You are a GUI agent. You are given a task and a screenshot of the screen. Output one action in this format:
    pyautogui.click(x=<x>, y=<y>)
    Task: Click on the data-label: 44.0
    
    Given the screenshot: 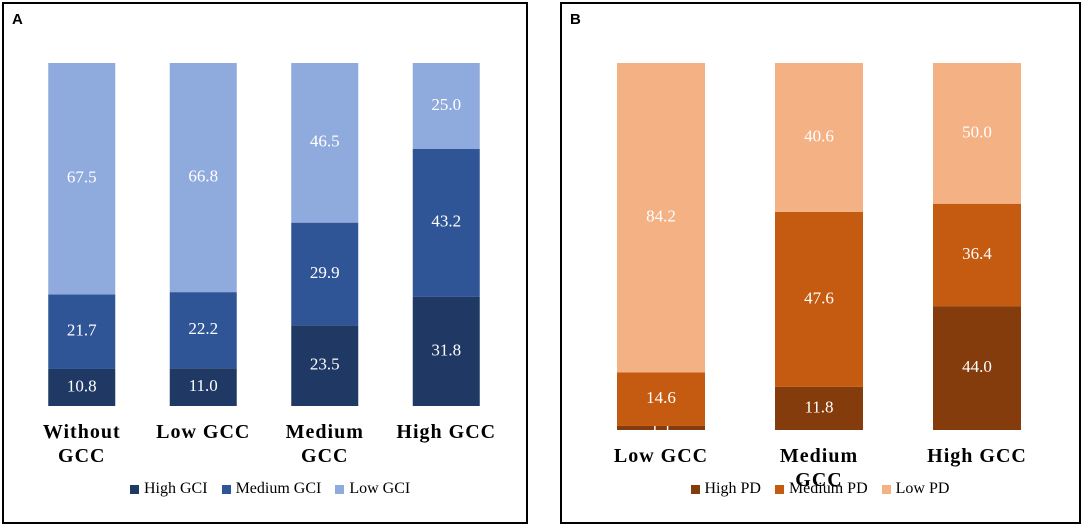 What is the action you would take?
    pyautogui.click(x=977, y=366)
    